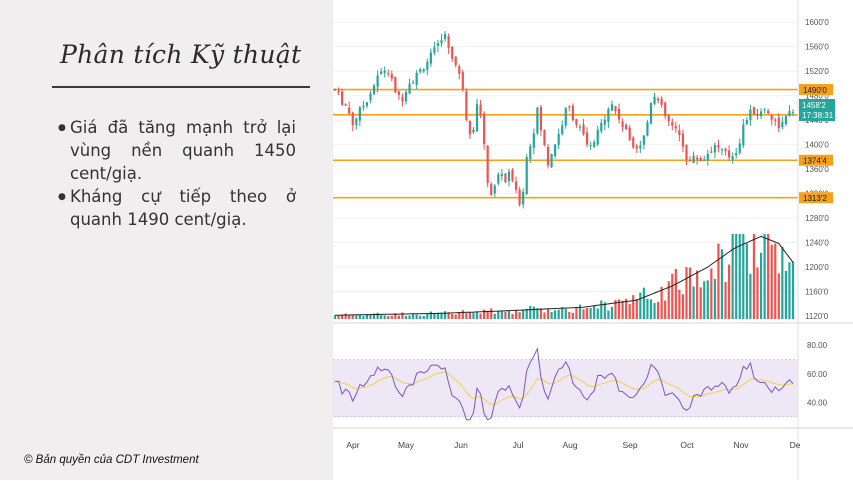 Image resolution: width=853 pixels, height=485 pixels. I want to click on level-label-text: 1313'2, so click(815, 198).